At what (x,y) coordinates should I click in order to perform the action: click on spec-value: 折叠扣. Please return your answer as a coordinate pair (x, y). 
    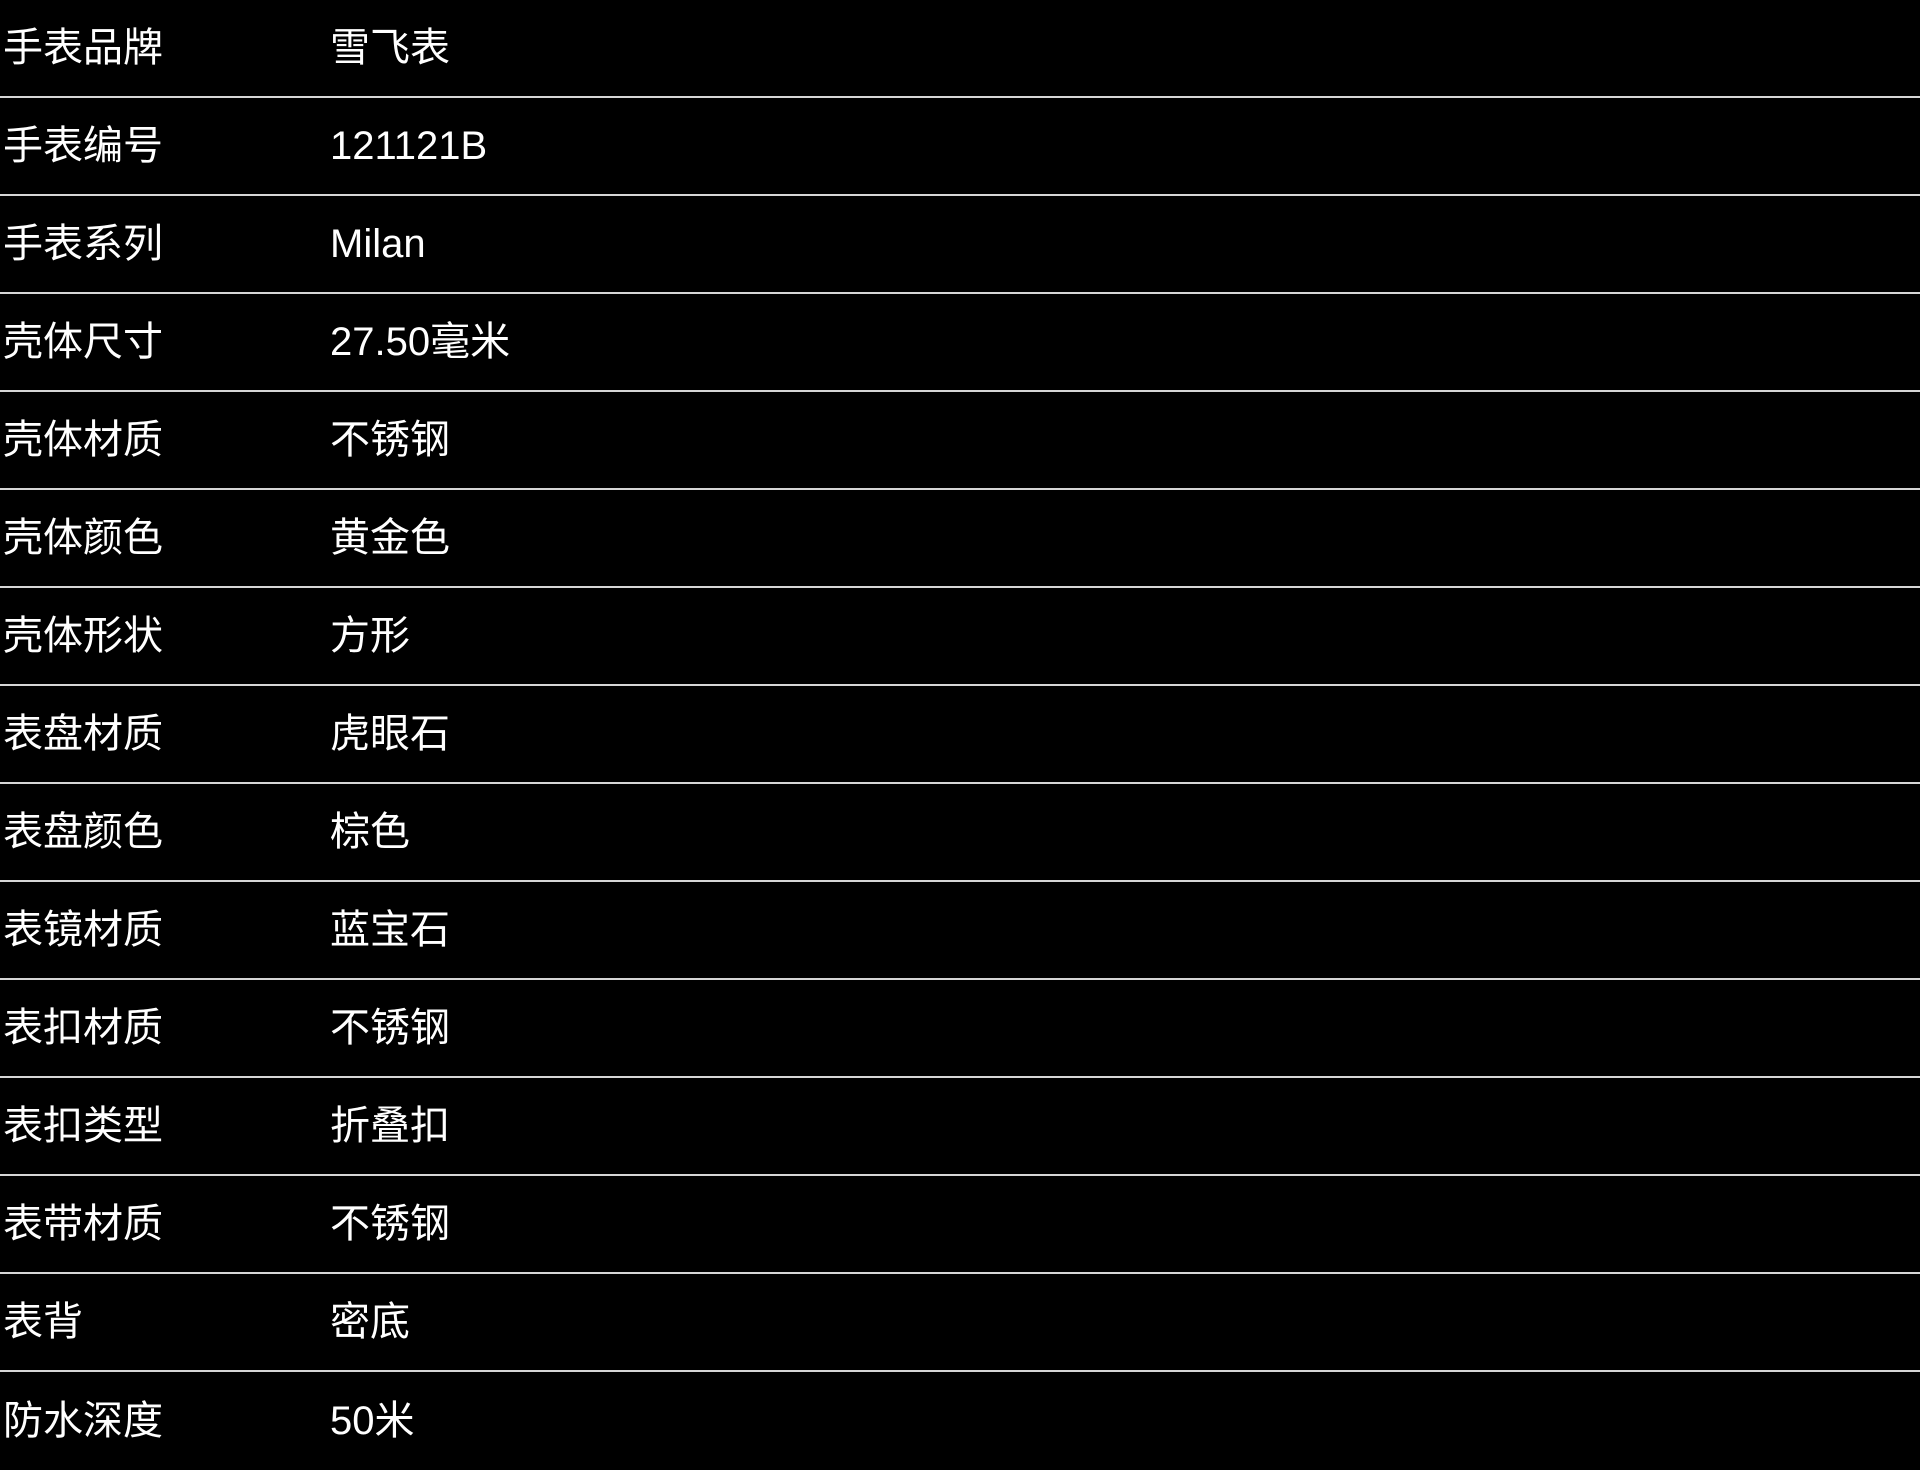
    Looking at the image, I should click on (390, 1126).